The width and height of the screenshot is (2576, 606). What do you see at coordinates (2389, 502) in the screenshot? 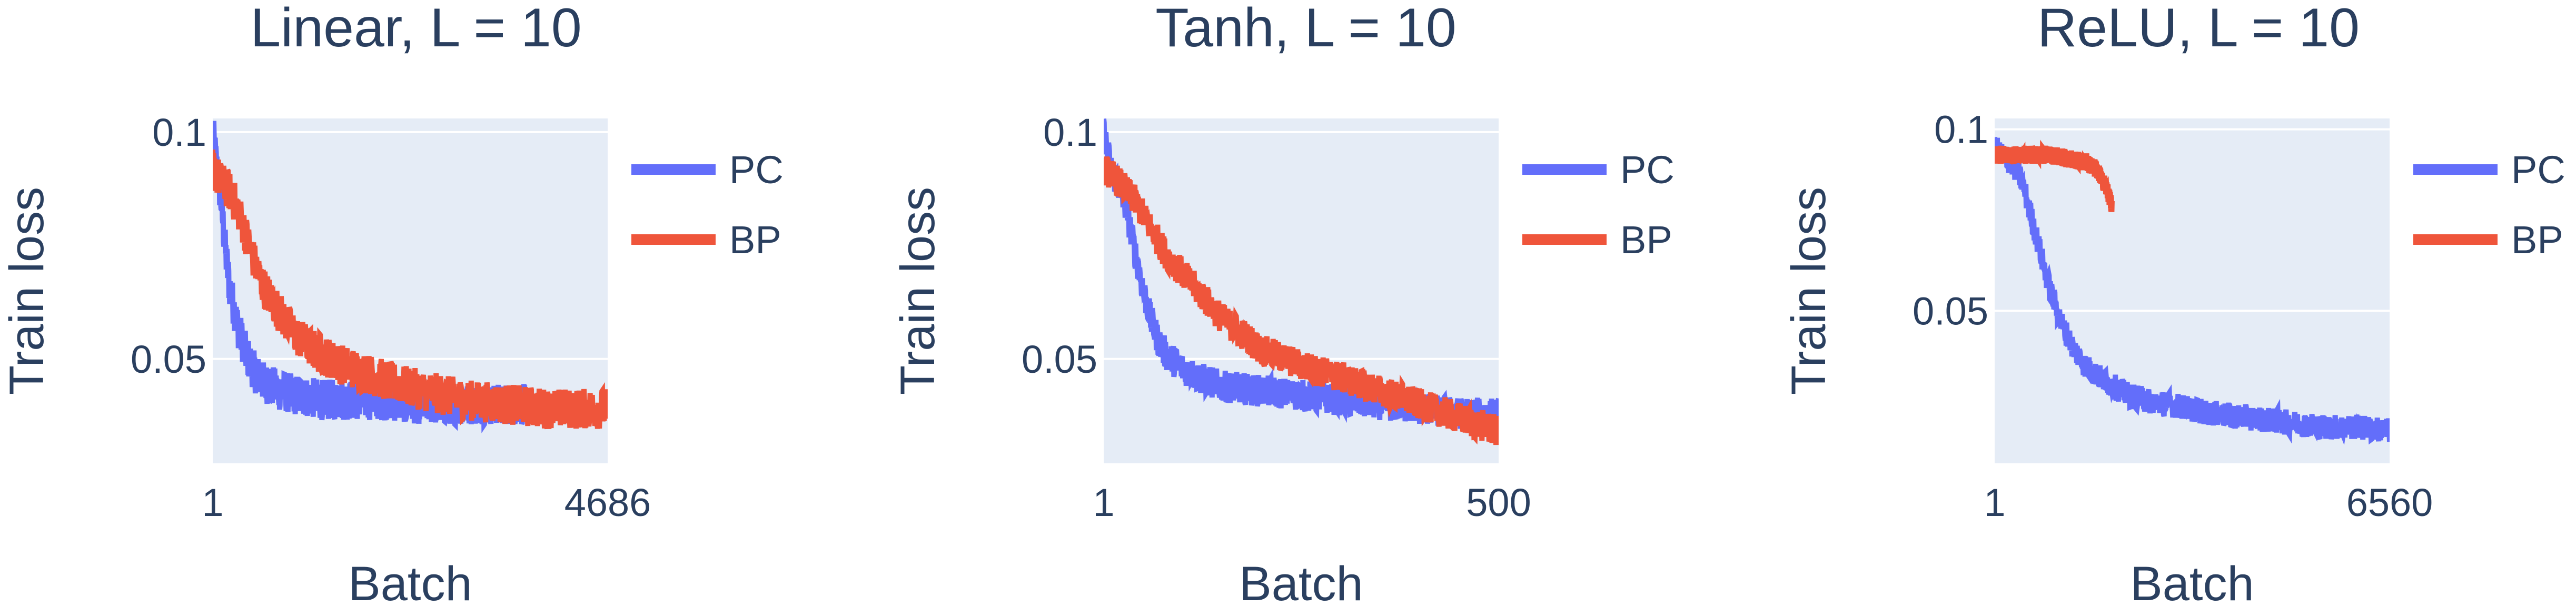
I see `x-tick-label: 6560` at bounding box center [2389, 502].